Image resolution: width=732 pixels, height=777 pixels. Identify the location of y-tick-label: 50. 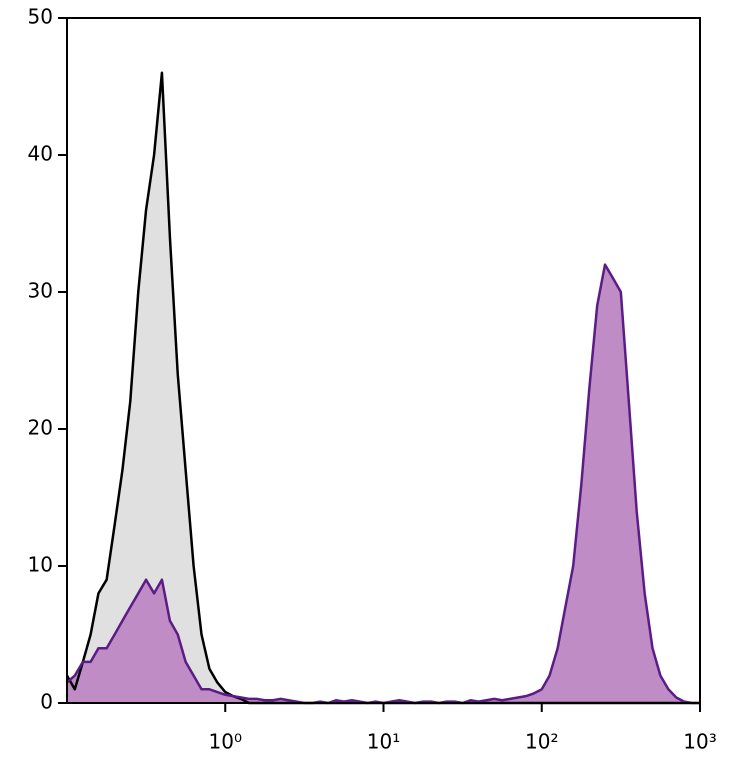
(40, 17).